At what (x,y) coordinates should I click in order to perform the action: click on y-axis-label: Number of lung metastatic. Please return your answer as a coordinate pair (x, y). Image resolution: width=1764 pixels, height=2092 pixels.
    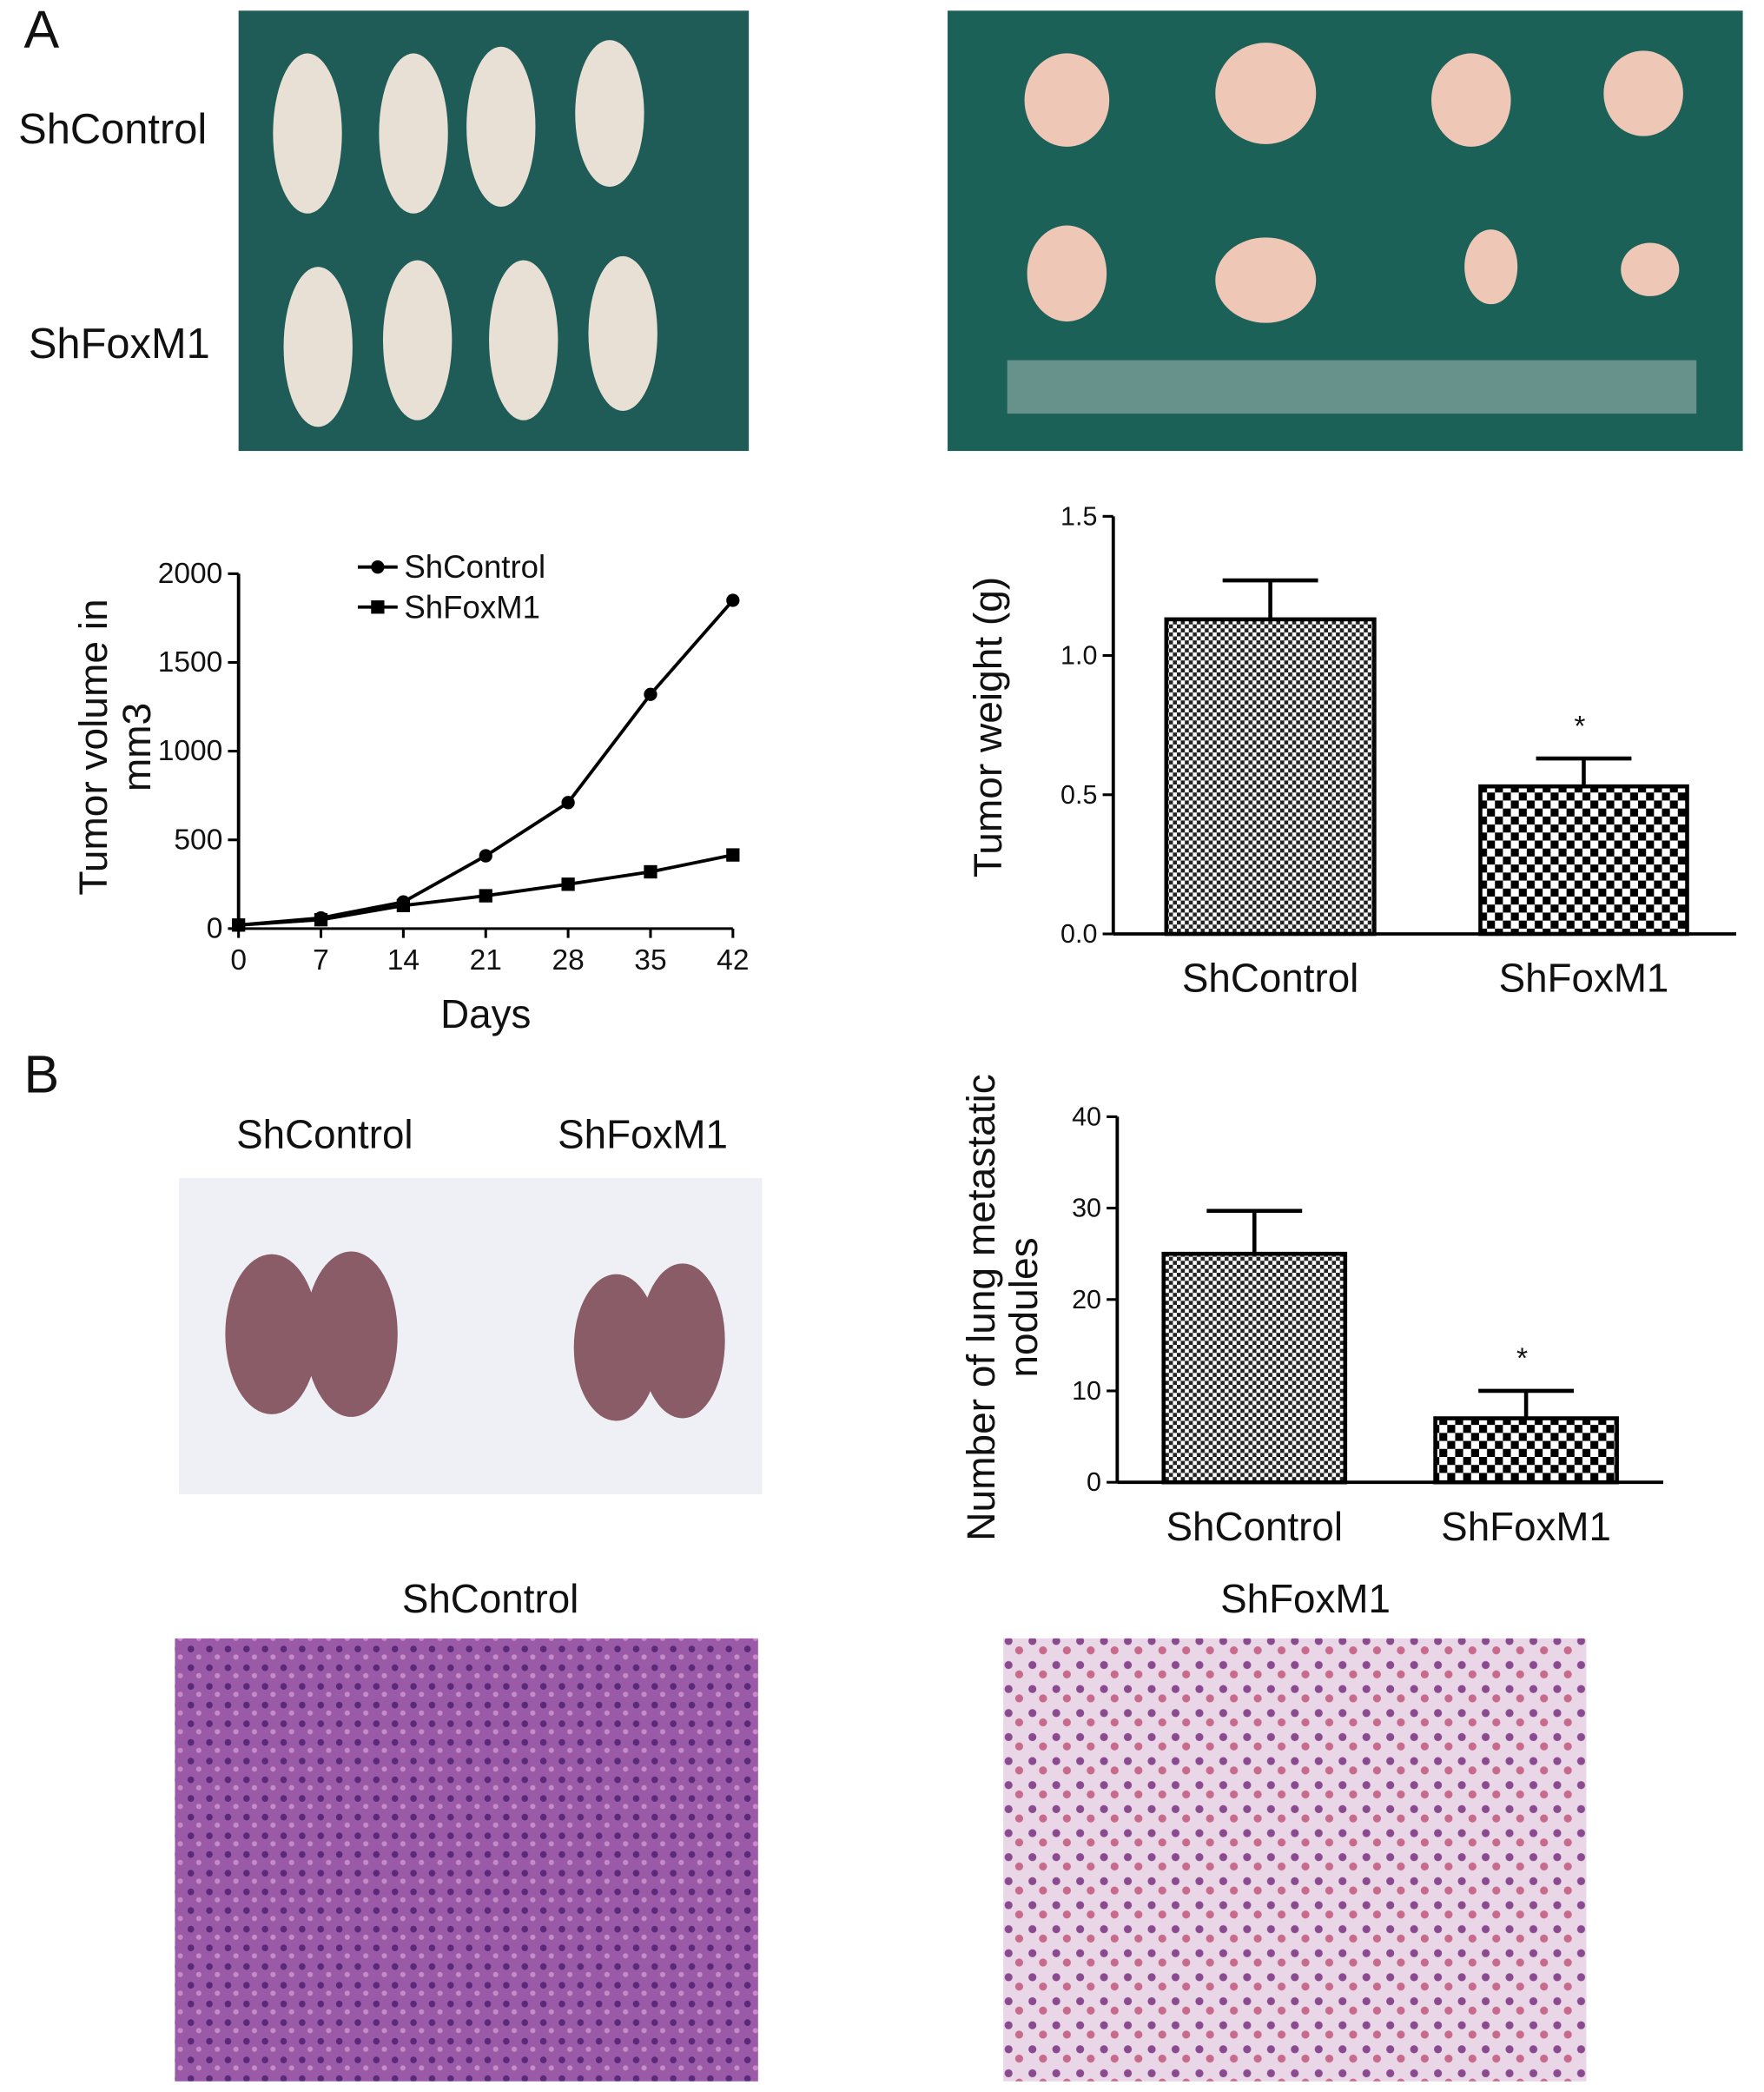
    Looking at the image, I should click on (980, 1307).